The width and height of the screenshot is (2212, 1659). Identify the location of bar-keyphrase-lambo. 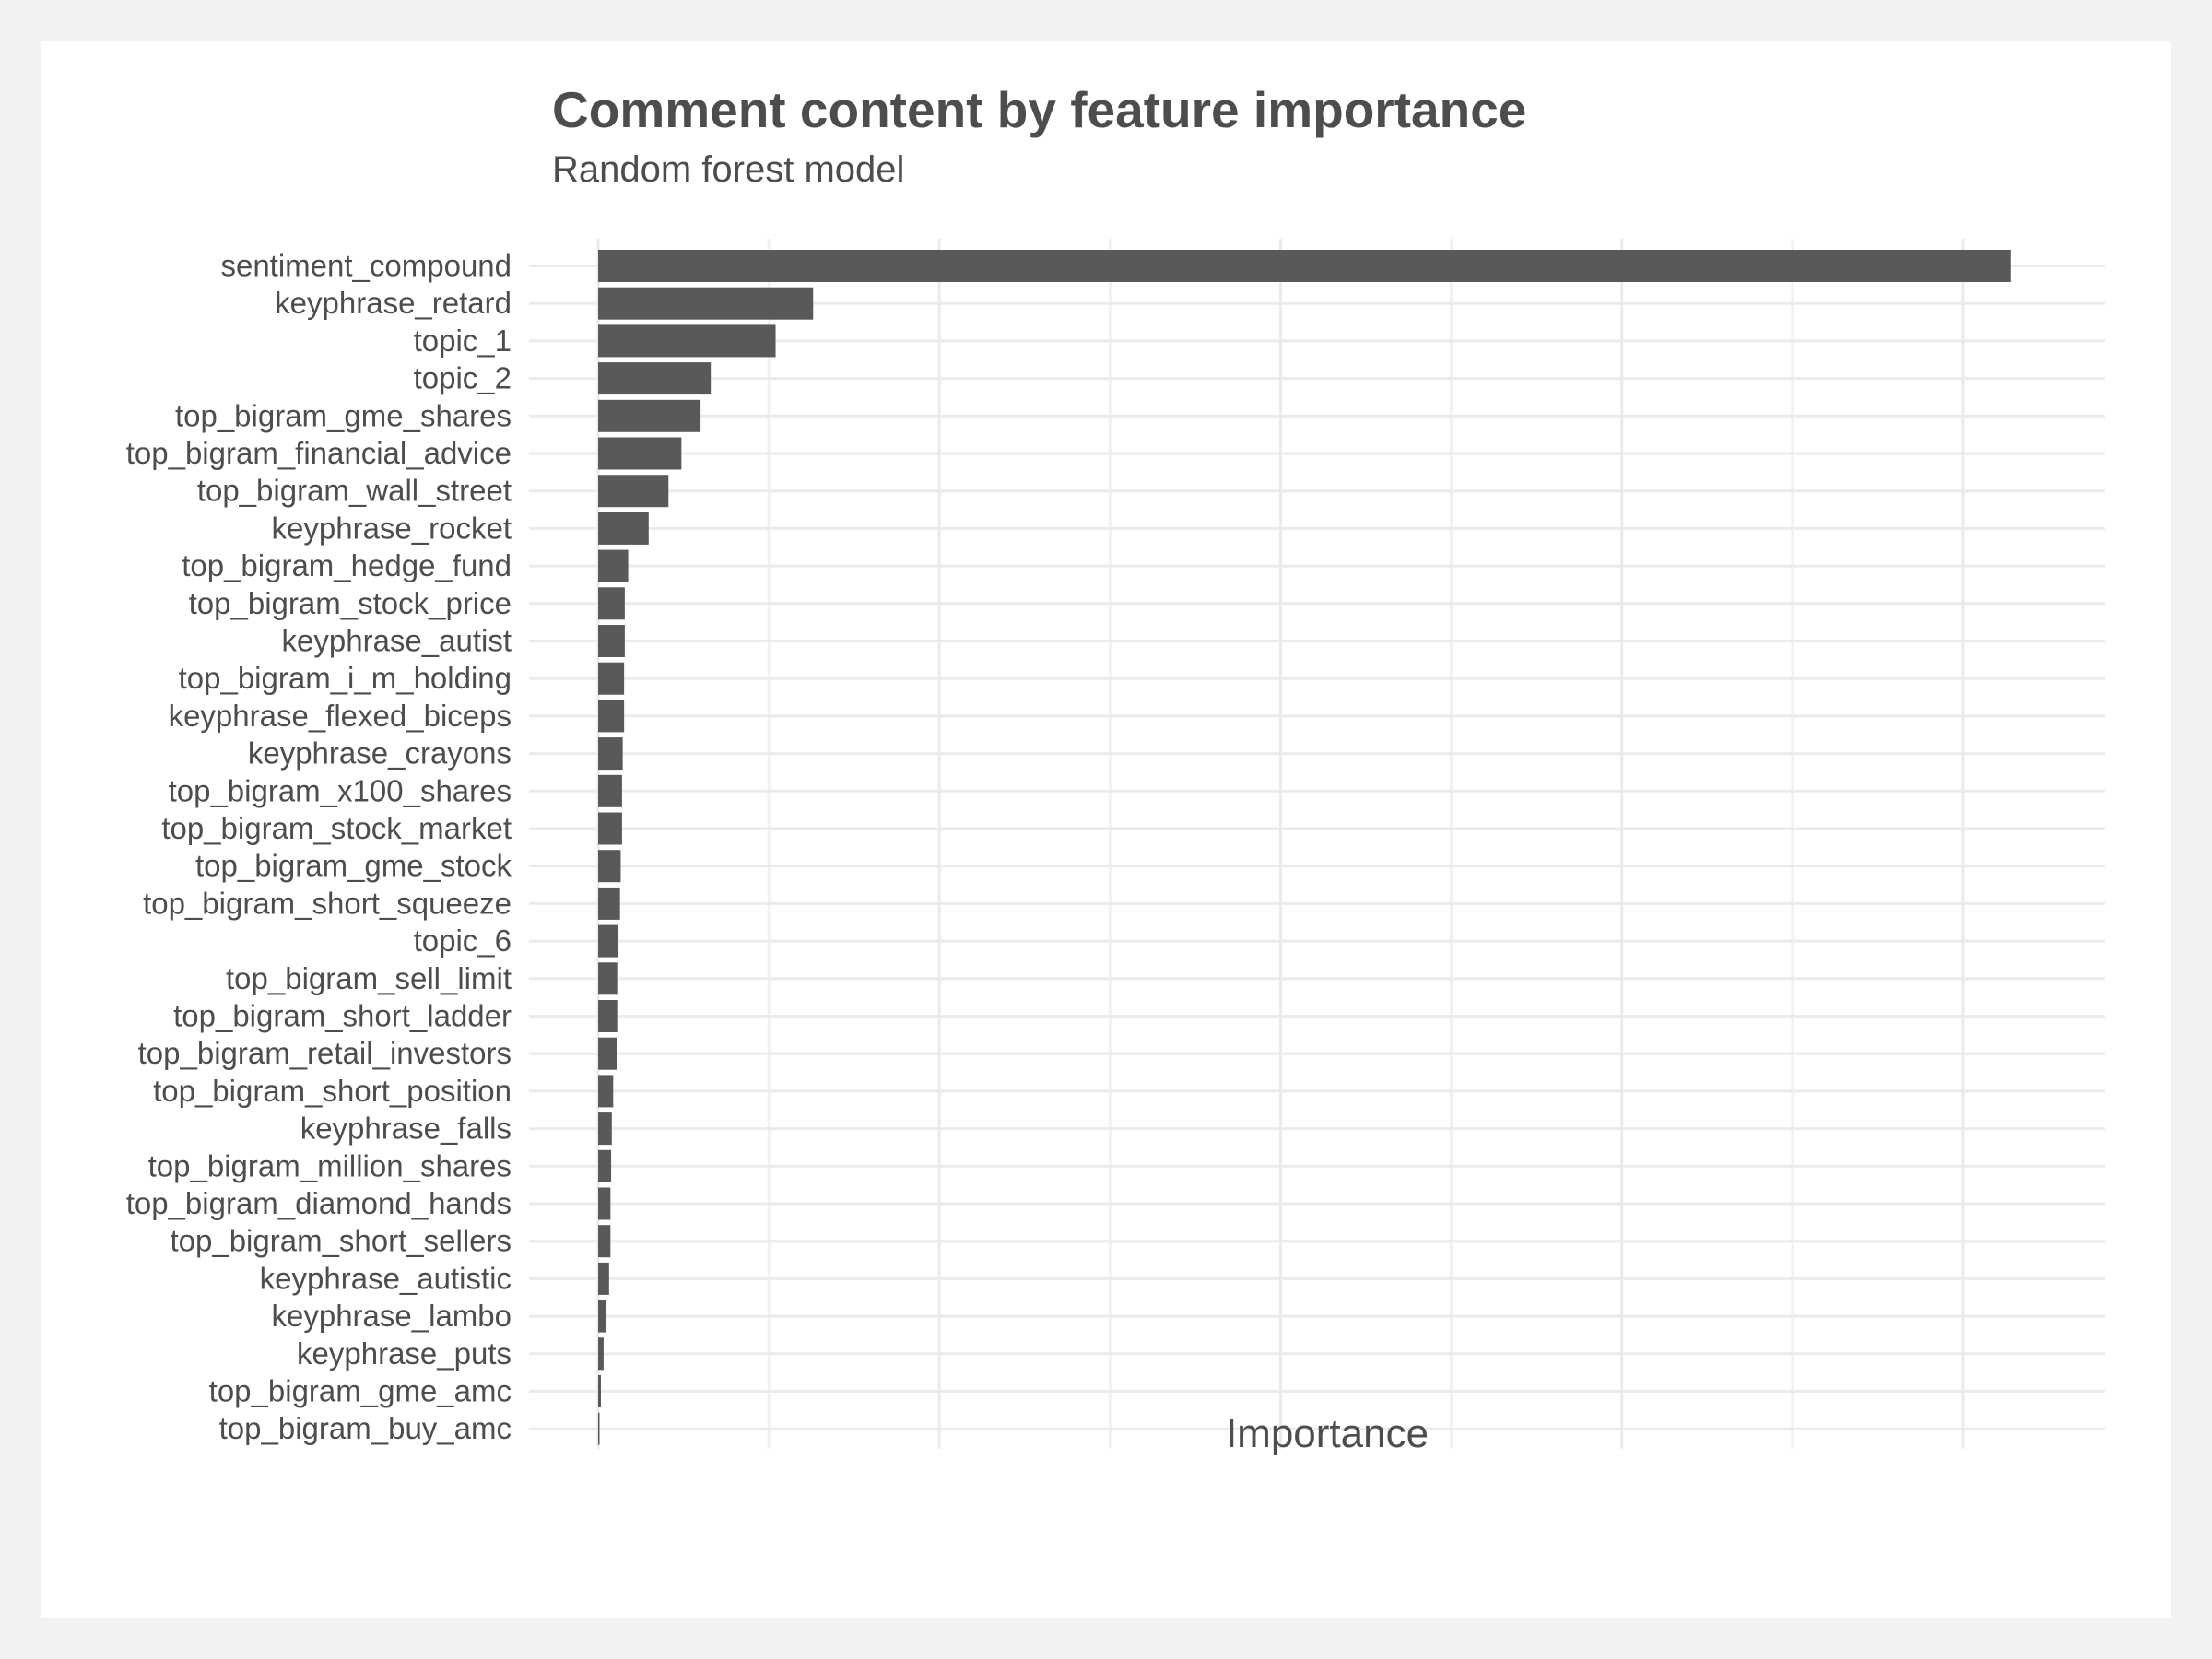
(602, 1316).